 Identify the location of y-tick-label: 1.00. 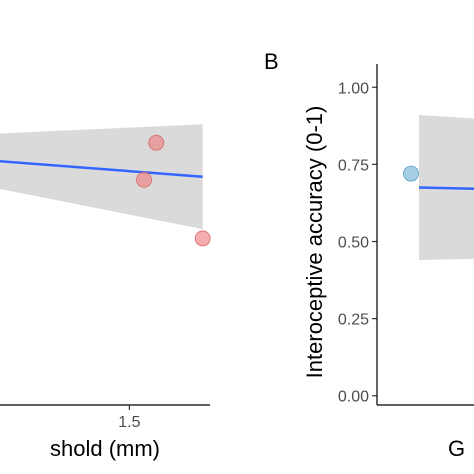
(353, 88).